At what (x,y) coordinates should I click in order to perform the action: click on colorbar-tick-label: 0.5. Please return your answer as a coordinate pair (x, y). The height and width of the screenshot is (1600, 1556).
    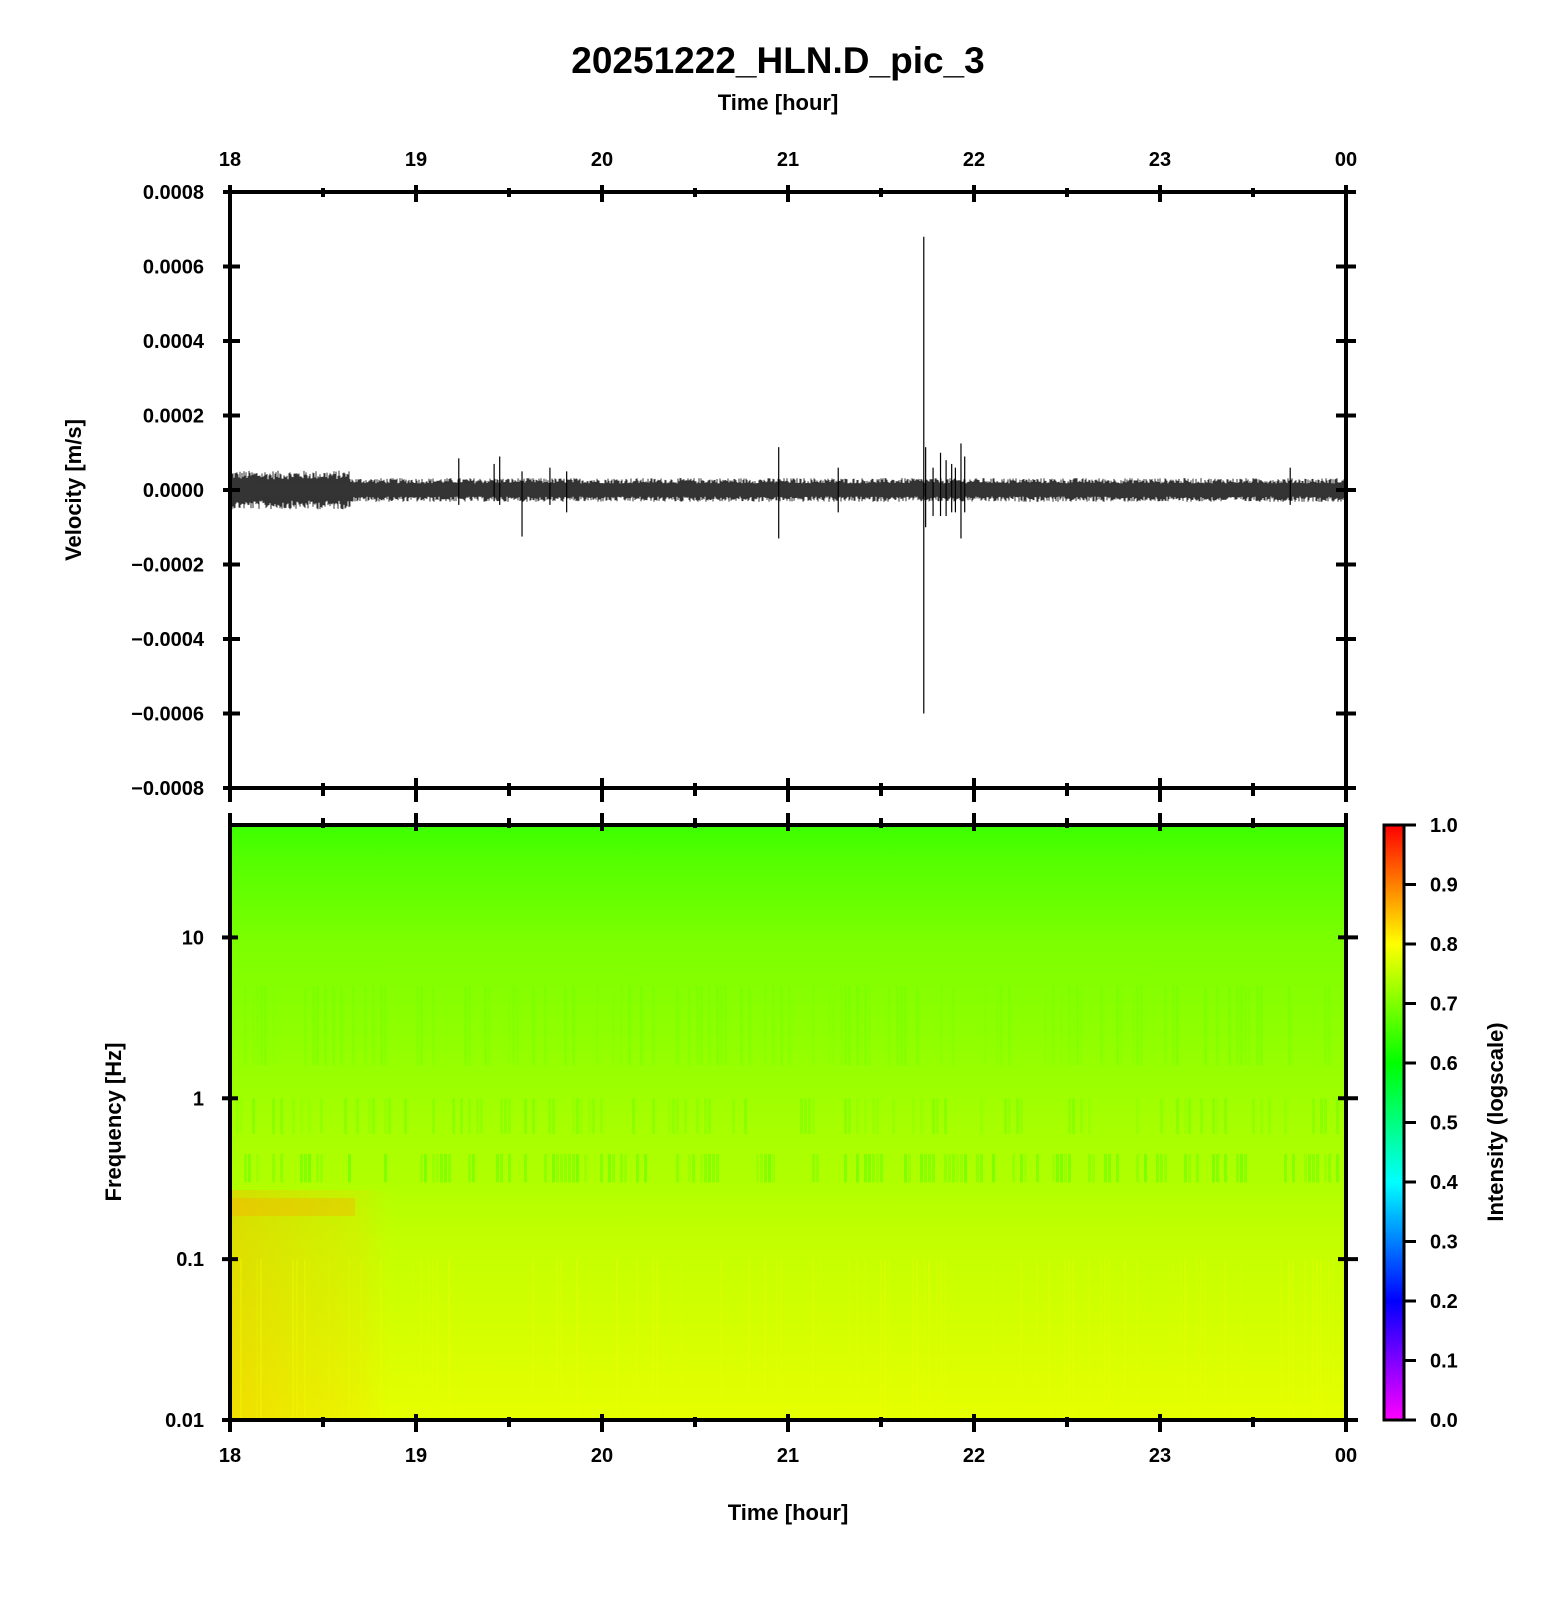
    Looking at the image, I should click on (1444, 1124).